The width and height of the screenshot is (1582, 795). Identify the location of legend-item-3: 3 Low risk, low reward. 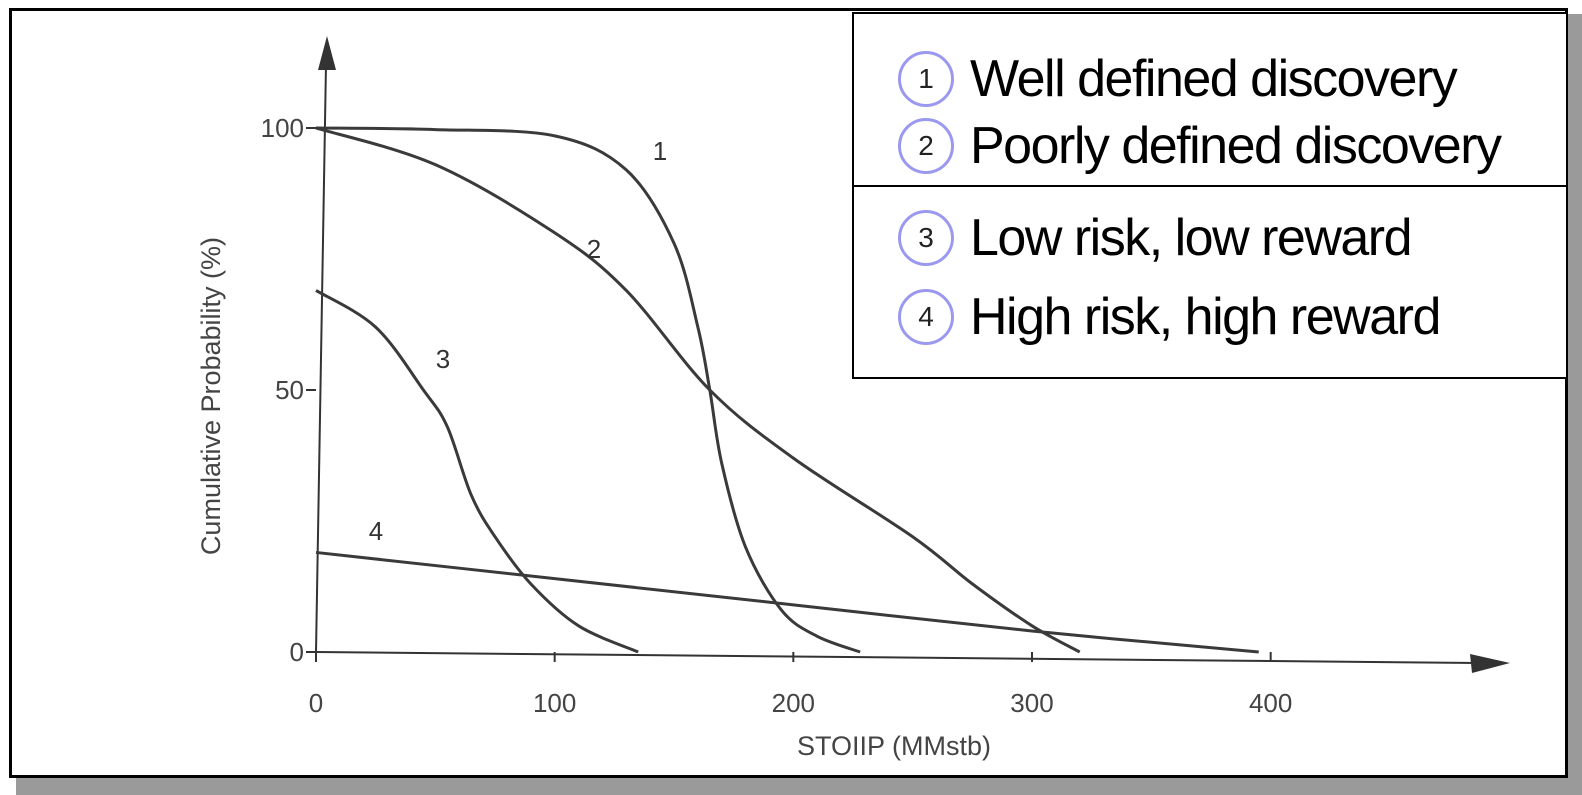
(1155, 238).